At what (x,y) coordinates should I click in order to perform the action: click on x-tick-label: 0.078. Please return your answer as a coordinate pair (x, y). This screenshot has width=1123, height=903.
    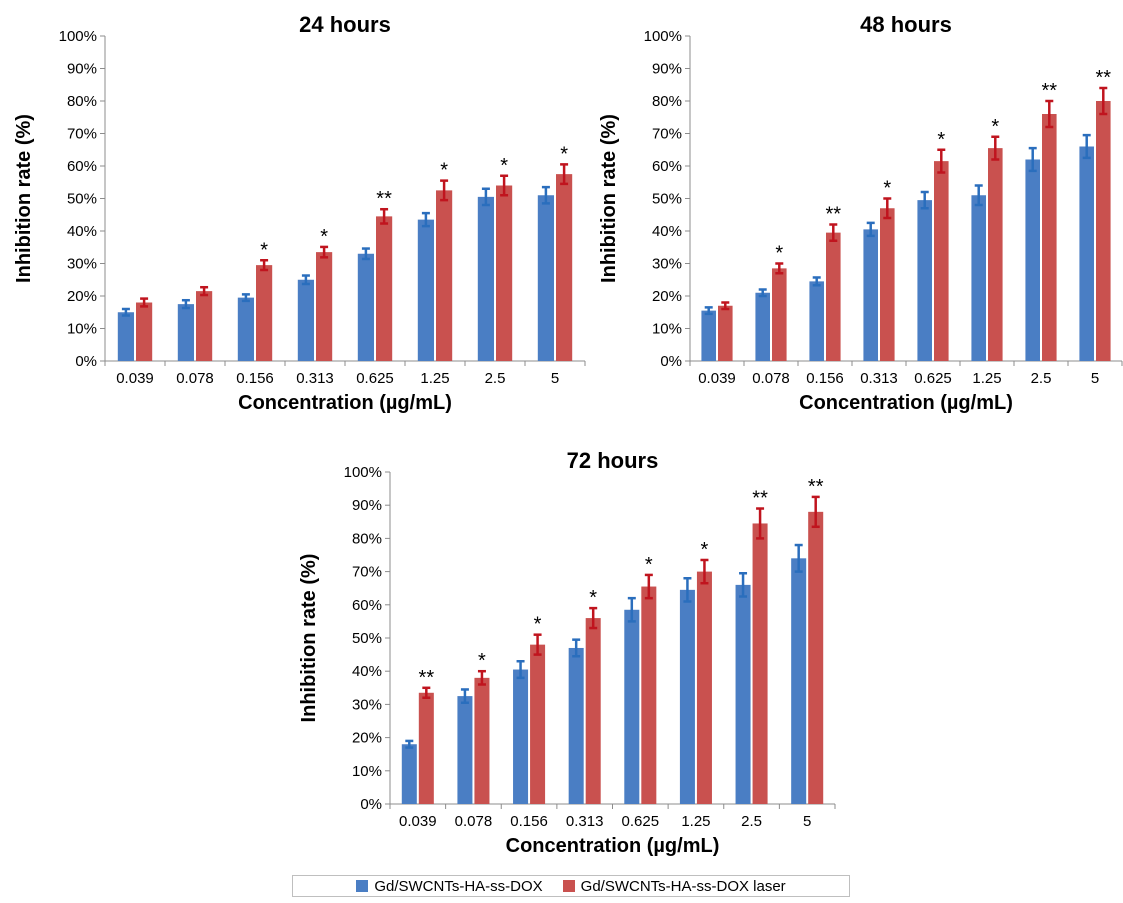
    Looking at the image, I should click on (474, 821).